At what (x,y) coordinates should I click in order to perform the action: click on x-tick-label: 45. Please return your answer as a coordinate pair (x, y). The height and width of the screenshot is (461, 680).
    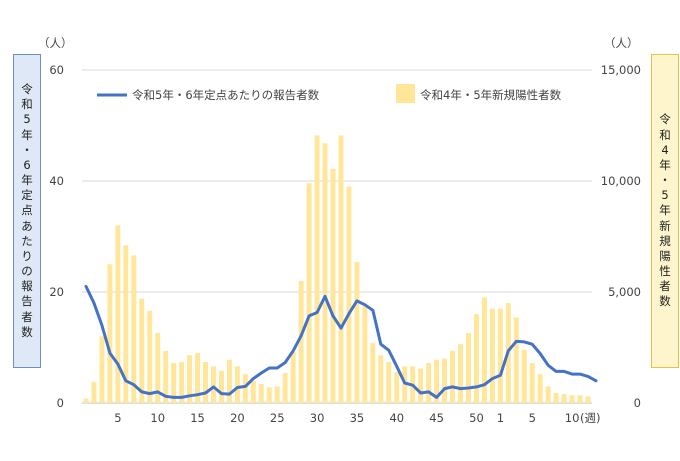
    Looking at the image, I should click on (436, 418).